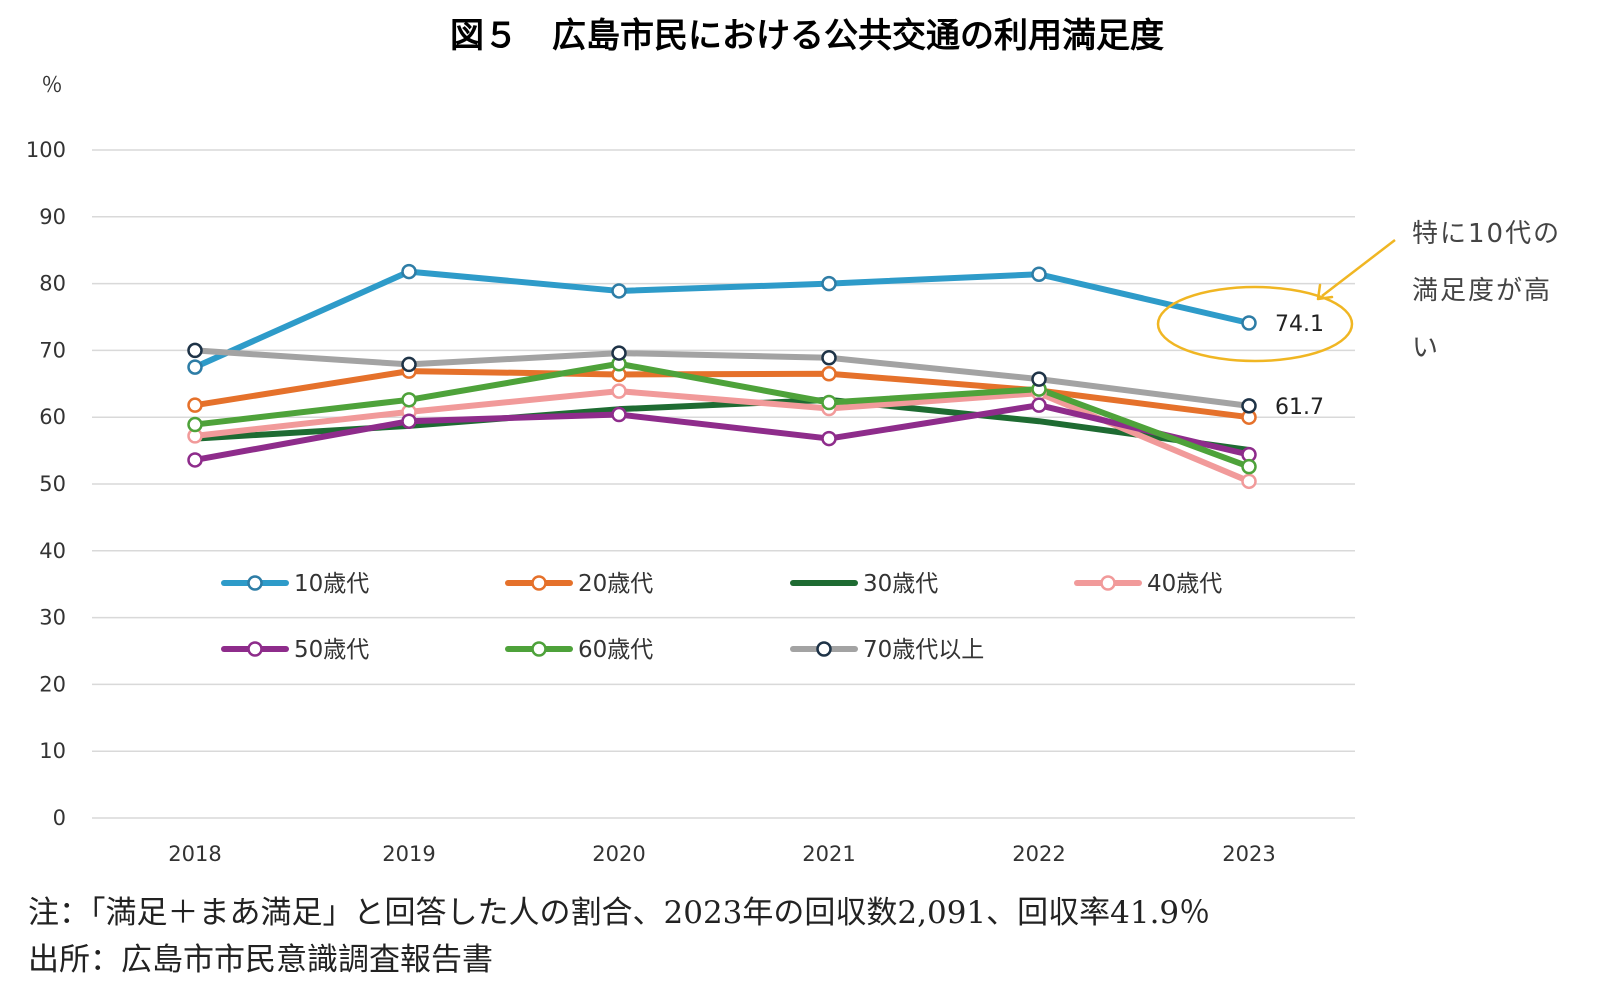 The image size is (1614, 1001). What do you see at coordinates (807, 36) in the screenshot?
I see `chart-title: 図５ 広島市民における公共交通の利用満足度` at bounding box center [807, 36].